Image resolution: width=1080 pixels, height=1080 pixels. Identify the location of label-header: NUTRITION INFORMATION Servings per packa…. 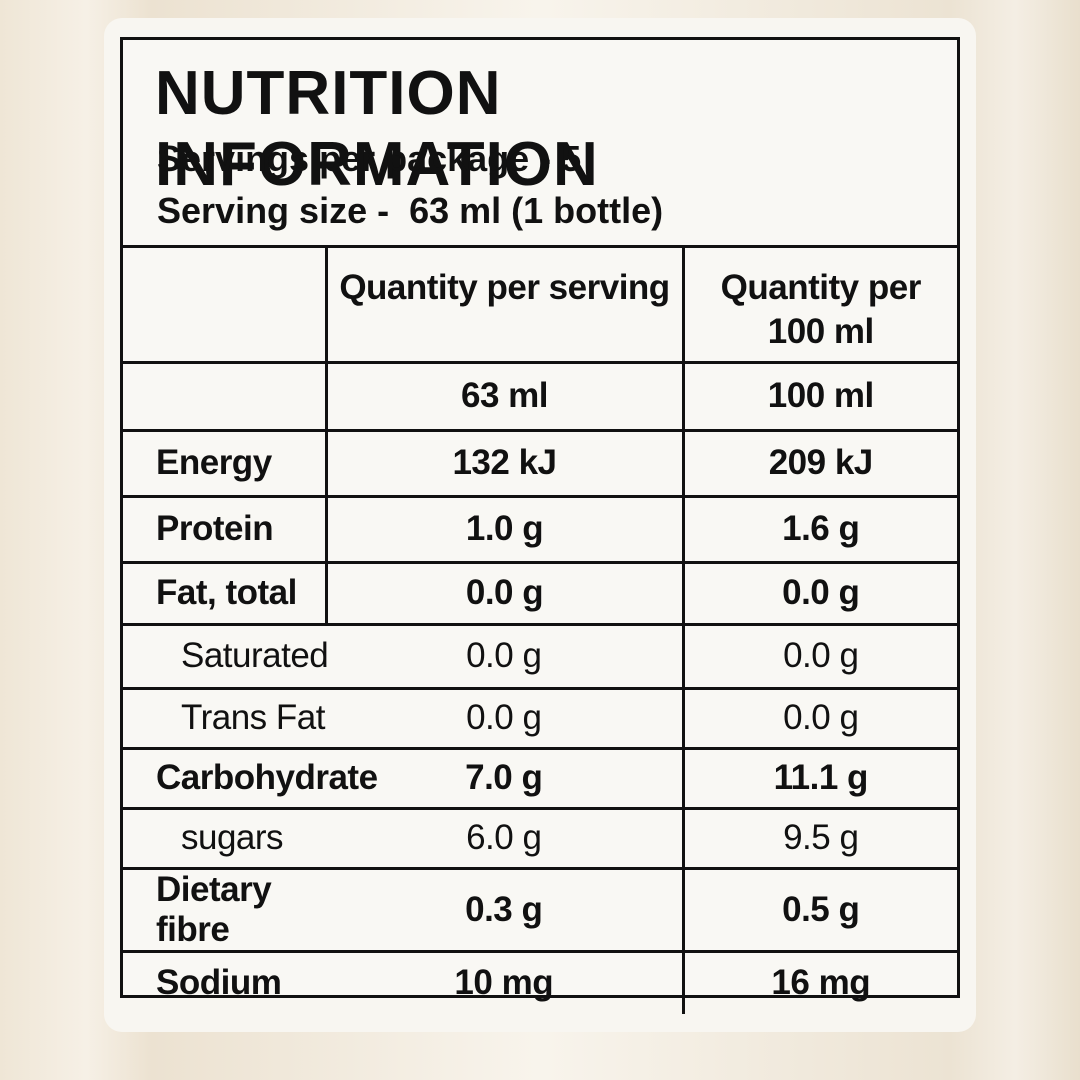
(540, 144).